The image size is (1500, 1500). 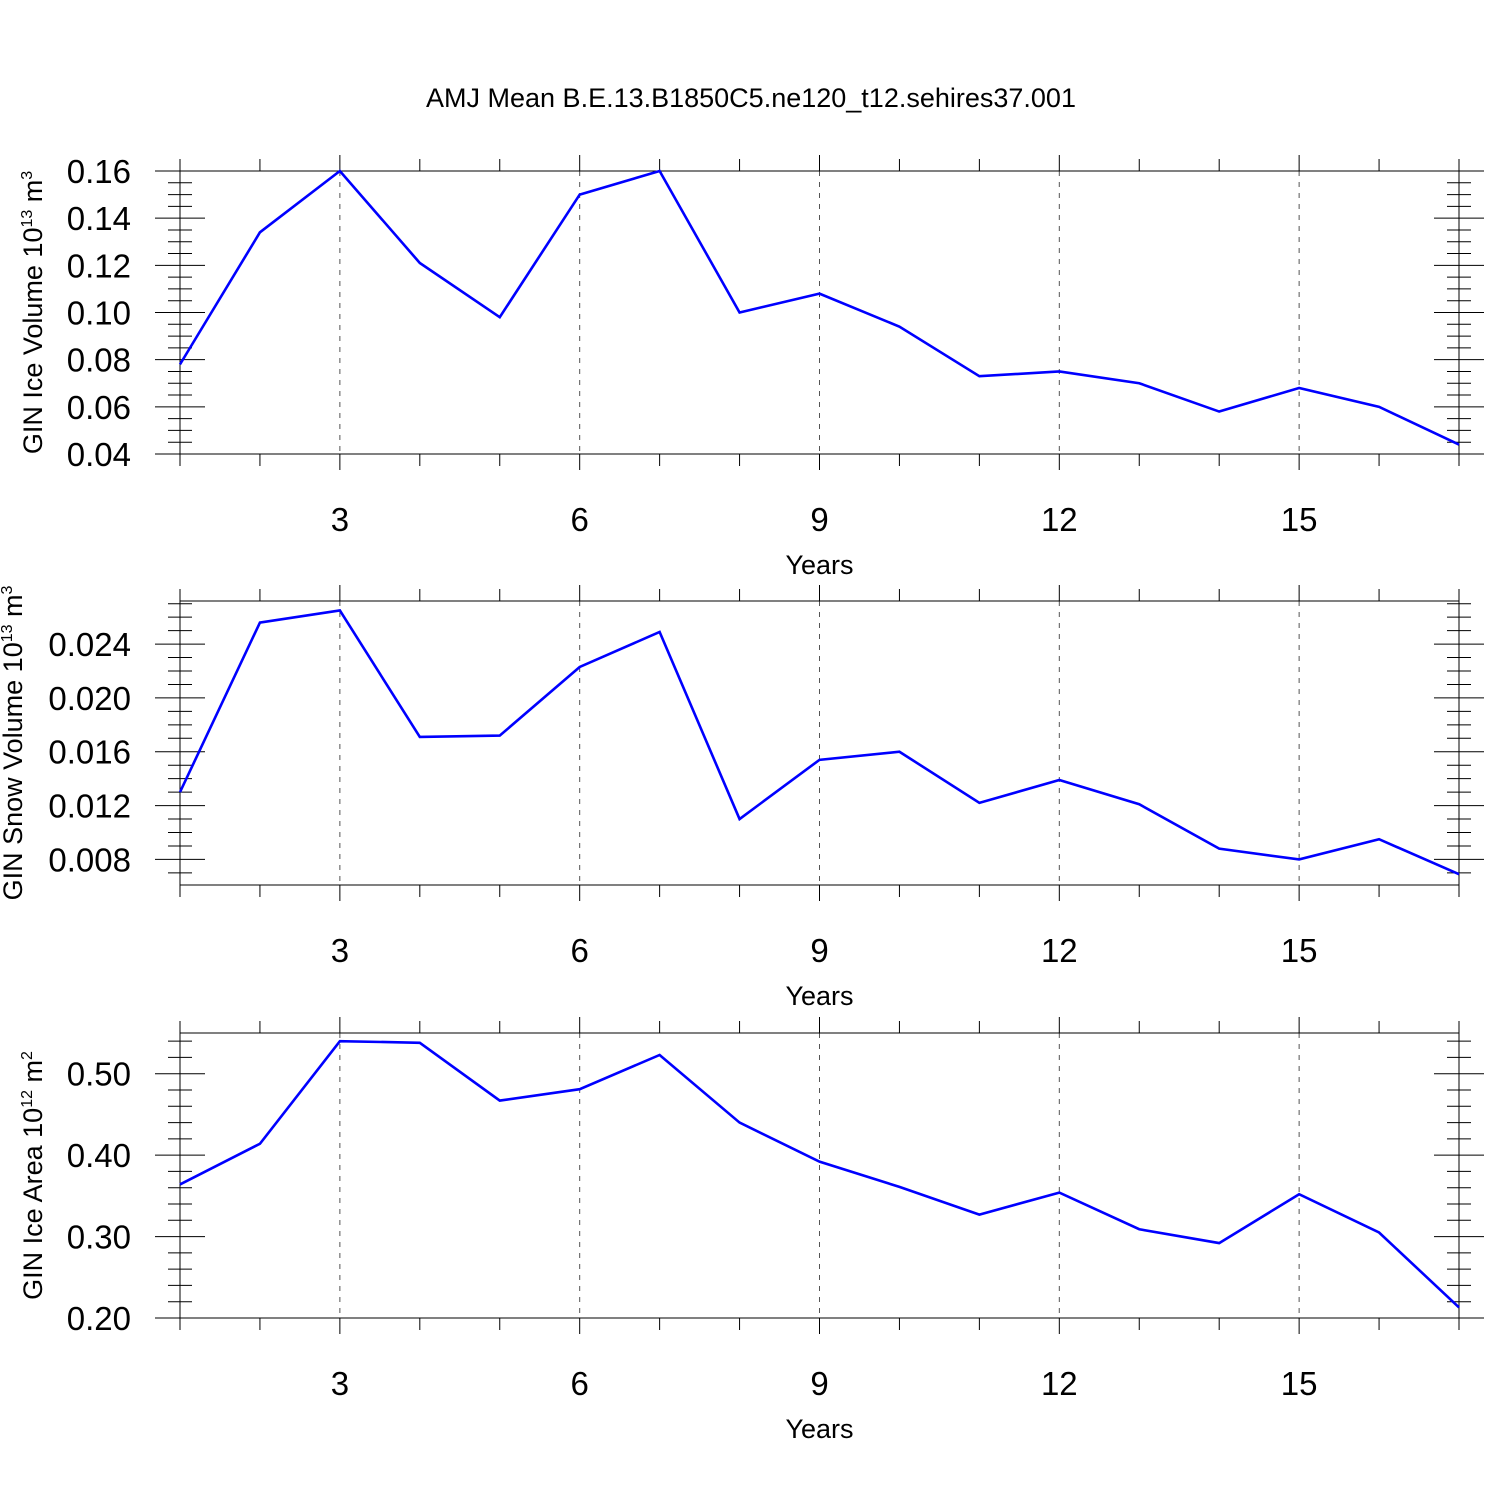 I want to click on y-tick-label: 0.04, so click(x=99, y=454).